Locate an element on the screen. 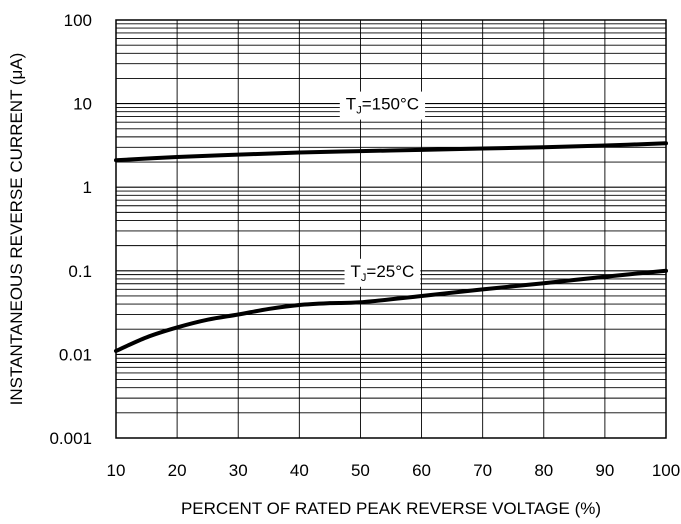  y-tick-label: 1 is located at coordinates (87, 187).